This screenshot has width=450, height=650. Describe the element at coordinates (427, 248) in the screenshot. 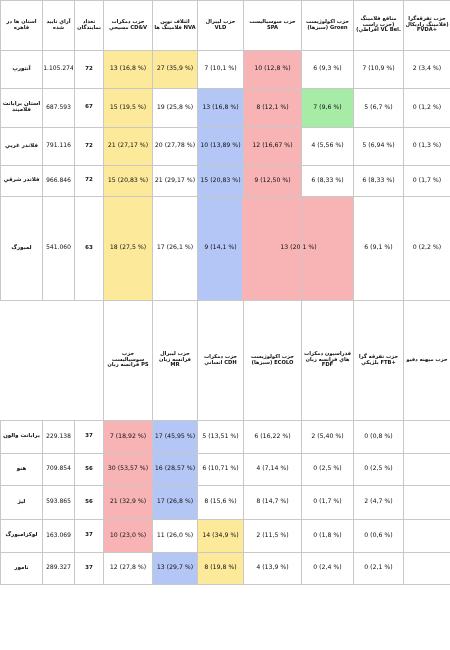

I see `party-result-cell: 0 (2,2 %)` at that location.